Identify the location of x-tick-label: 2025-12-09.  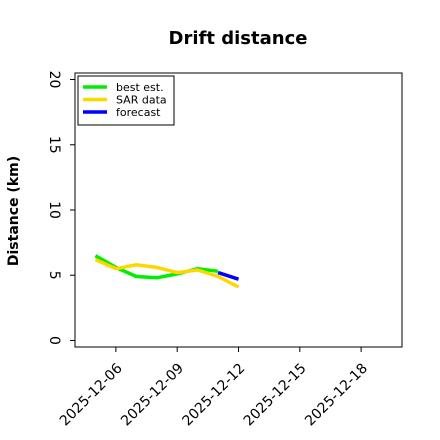
(152, 395).